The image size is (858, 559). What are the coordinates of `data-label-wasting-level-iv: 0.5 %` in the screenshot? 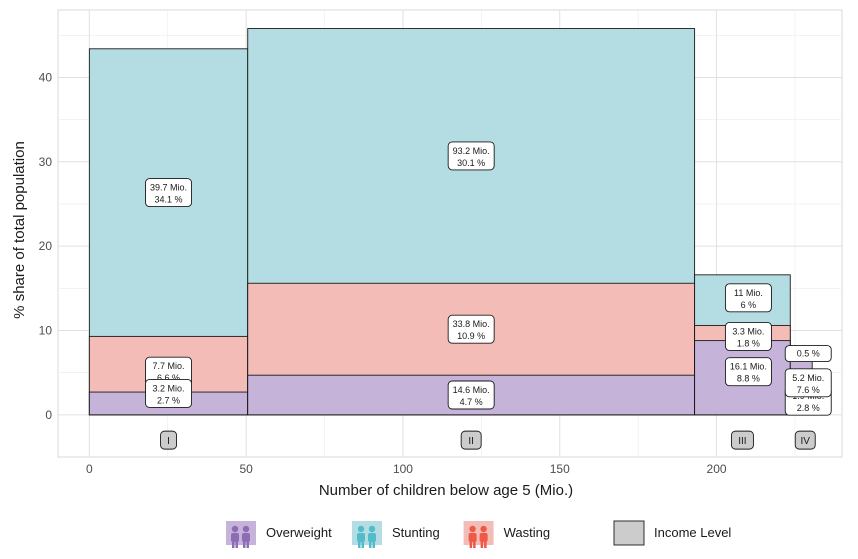 It's located at (808, 354).